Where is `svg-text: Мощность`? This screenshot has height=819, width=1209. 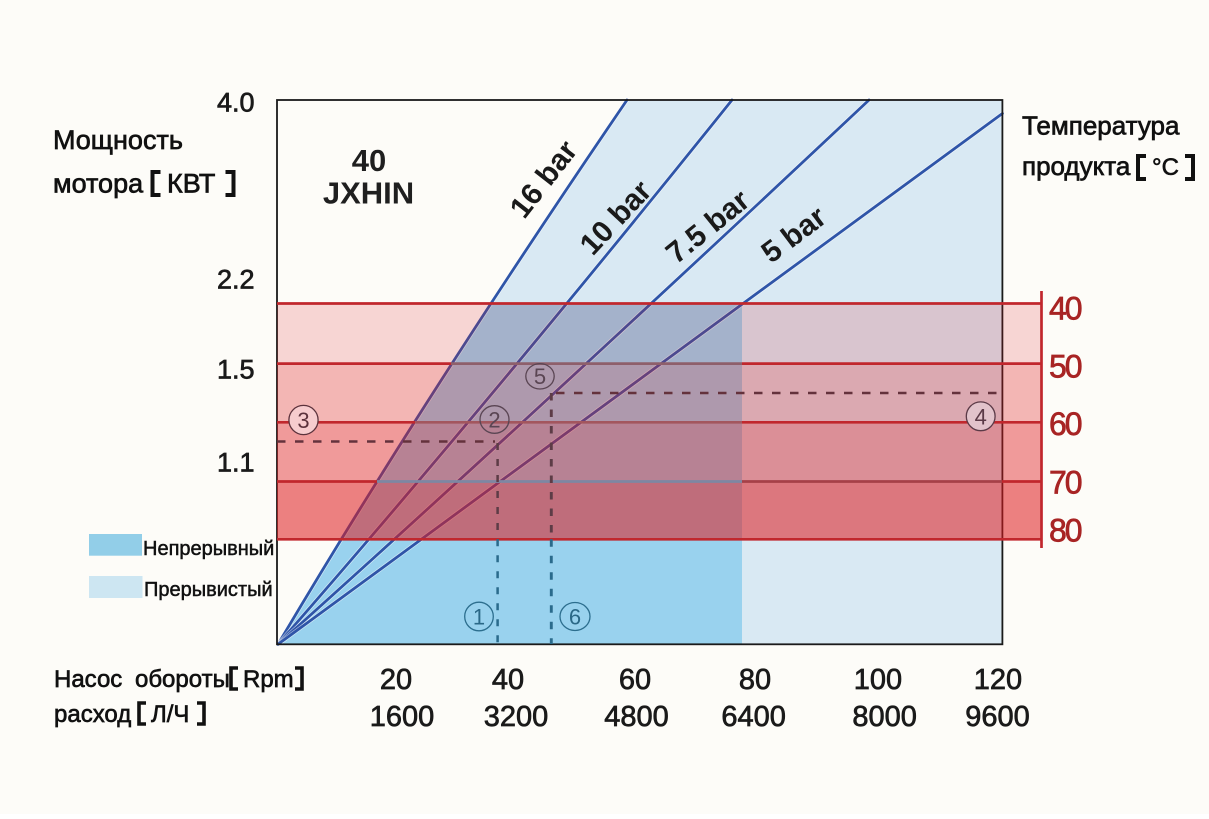
svg-text: Мощность is located at coordinates (118, 140).